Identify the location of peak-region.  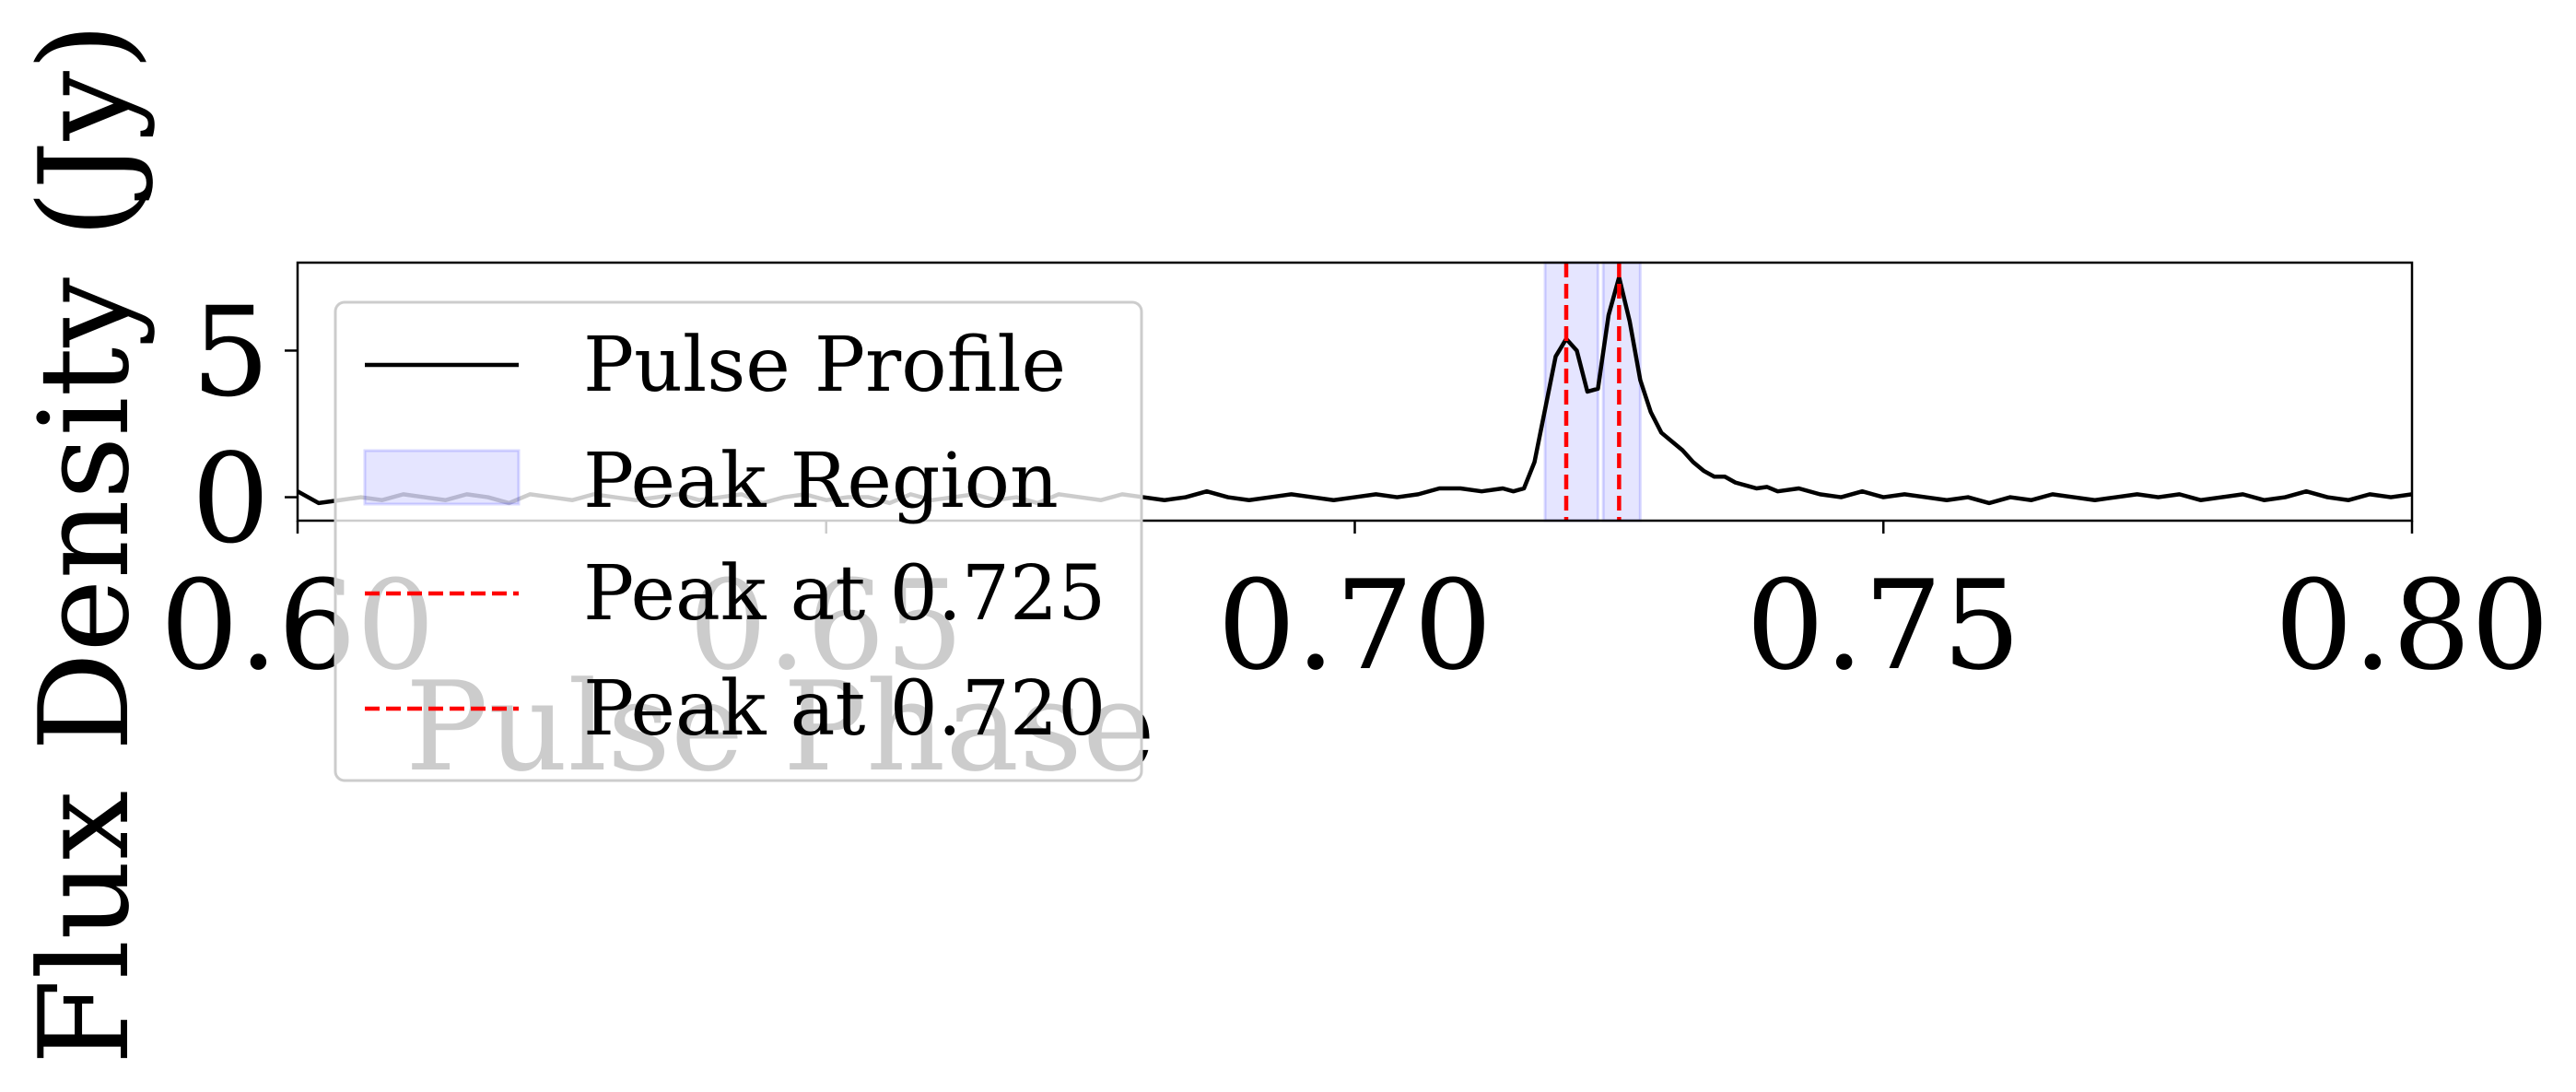
(1621, 392).